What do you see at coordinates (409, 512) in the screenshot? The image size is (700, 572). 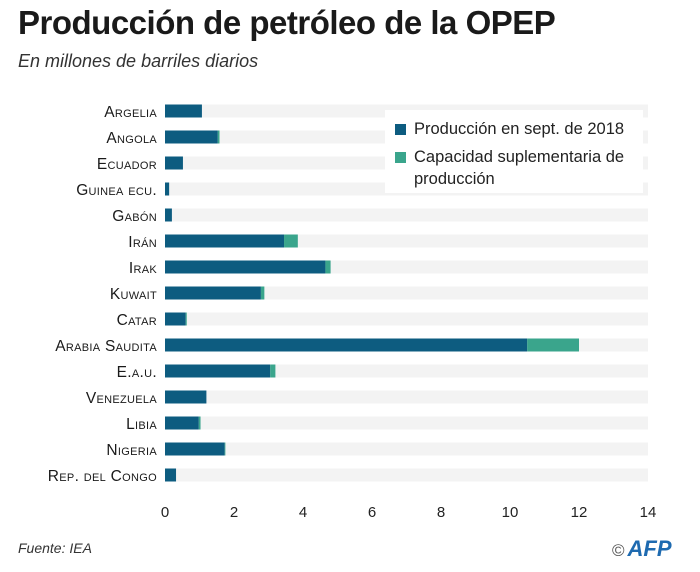 I see `x-axis-ticks: 0 2 4 6 8 10 12 14` at bounding box center [409, 512].